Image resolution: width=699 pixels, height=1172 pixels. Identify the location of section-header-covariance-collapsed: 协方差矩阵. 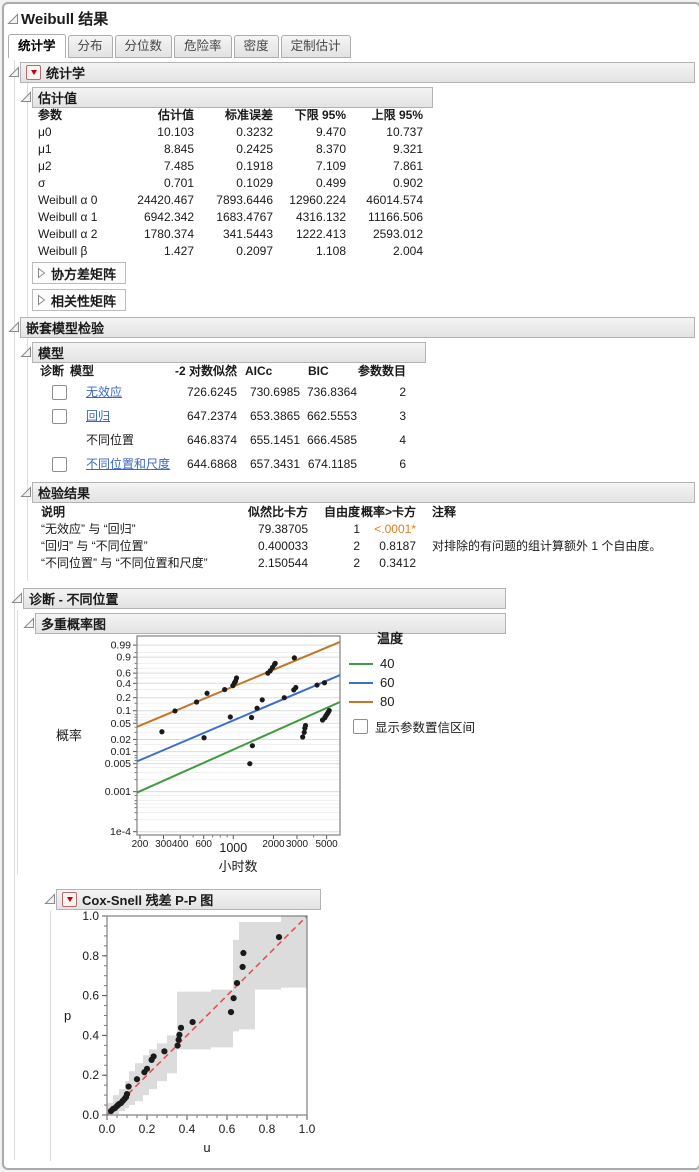
(79, 273).